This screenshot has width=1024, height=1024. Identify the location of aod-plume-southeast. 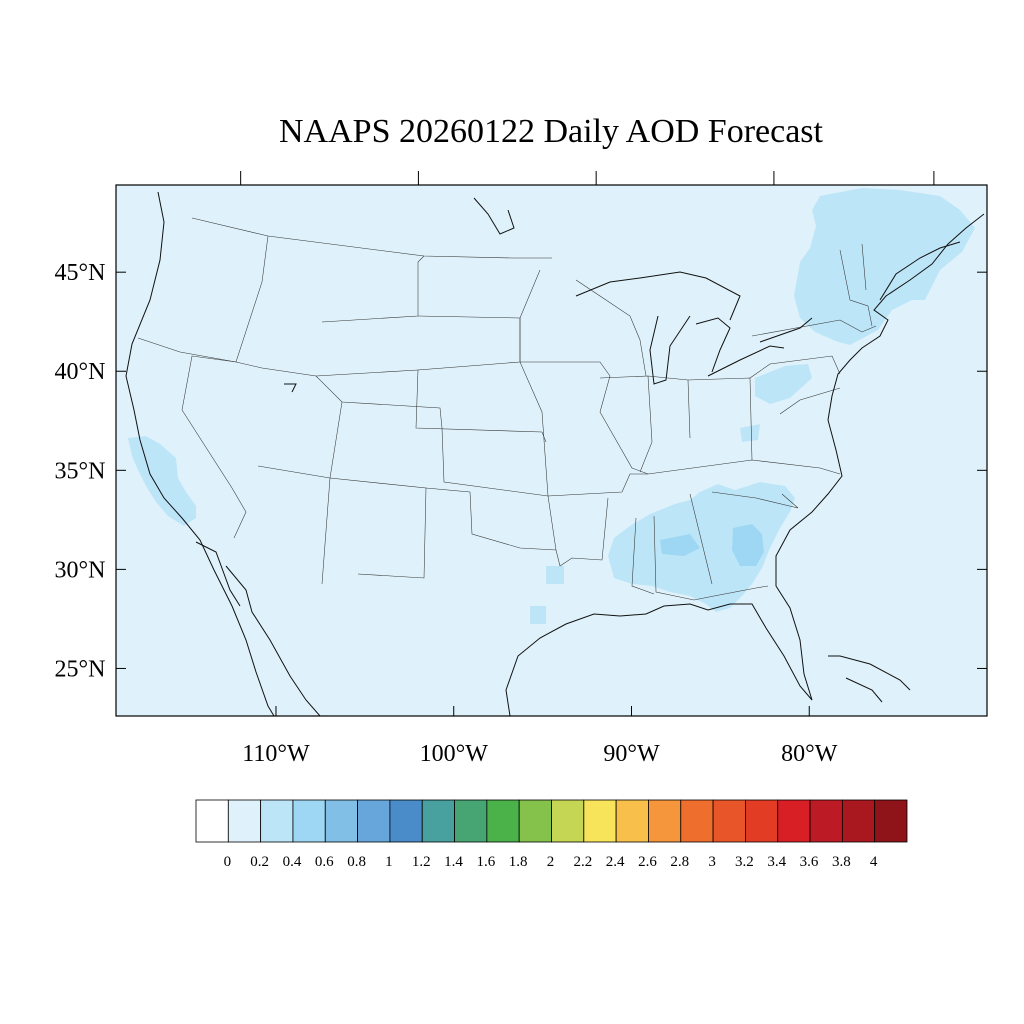
(662, 553).